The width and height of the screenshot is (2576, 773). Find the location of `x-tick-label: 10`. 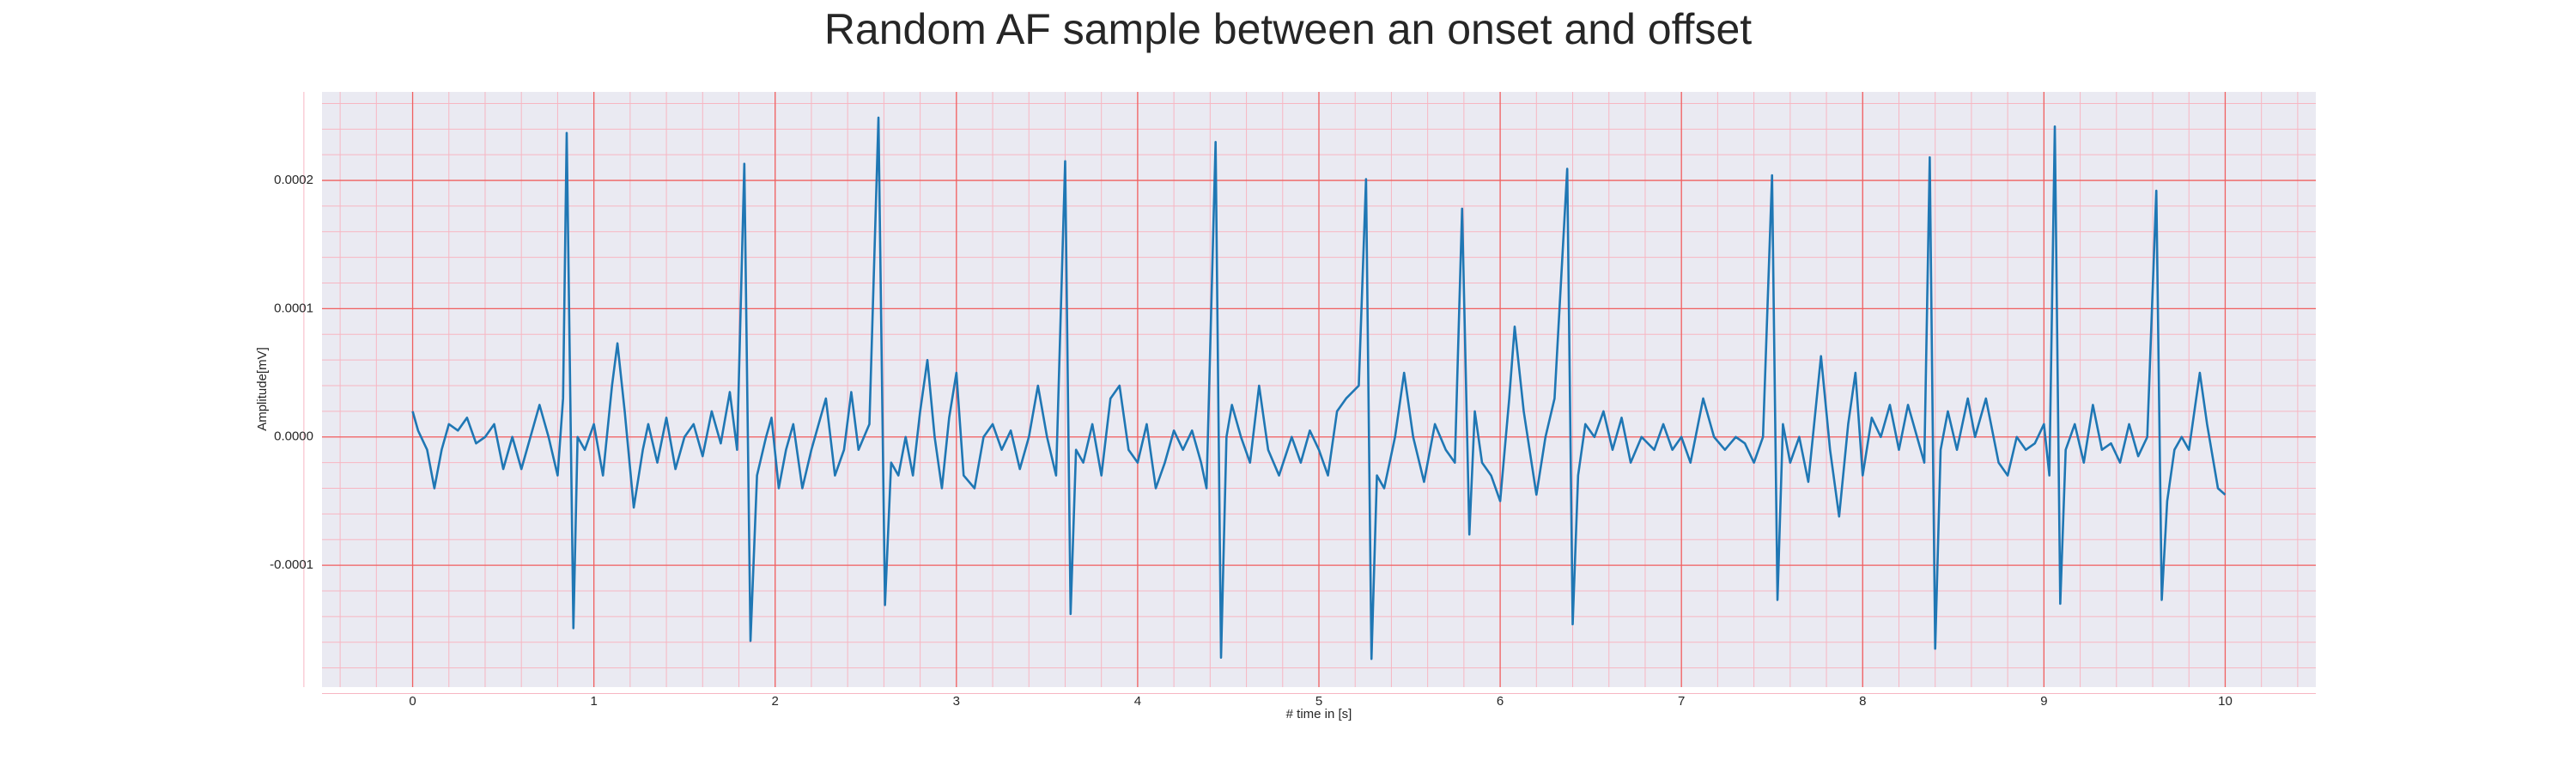

x-tick-label: 10 is located at coordinates (2225, 701).